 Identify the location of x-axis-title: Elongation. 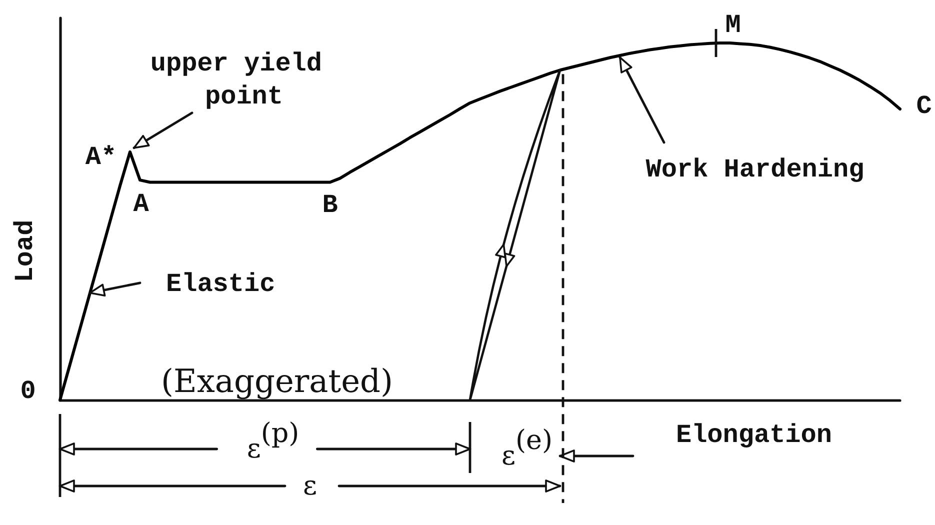
(754, 435).